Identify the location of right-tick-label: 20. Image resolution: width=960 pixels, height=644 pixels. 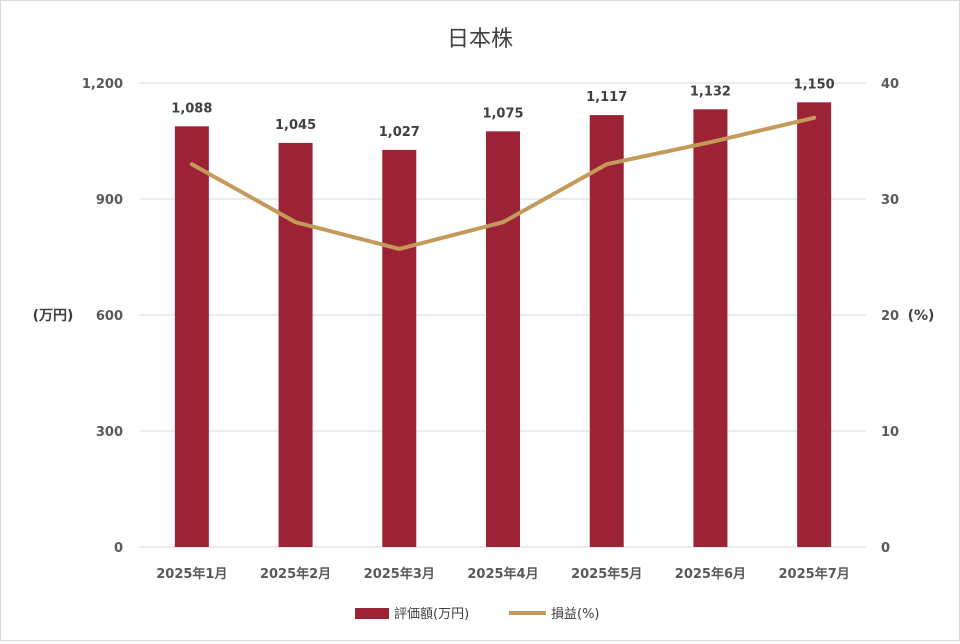
(890, 316).